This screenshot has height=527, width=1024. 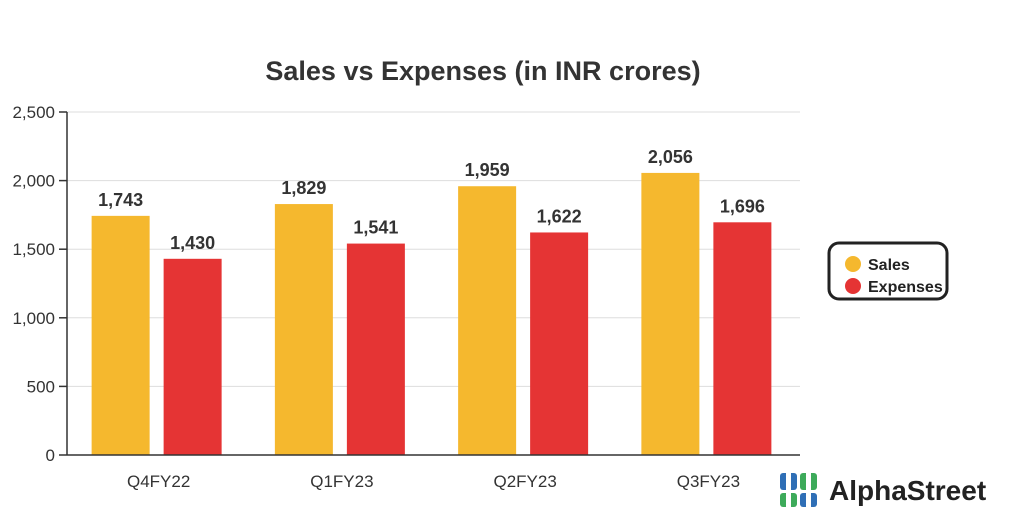 What do you see at coordinates (33, 249) in the screenshot?
I see `y-tick-label: 1,500` at bounding box center [33, 249].